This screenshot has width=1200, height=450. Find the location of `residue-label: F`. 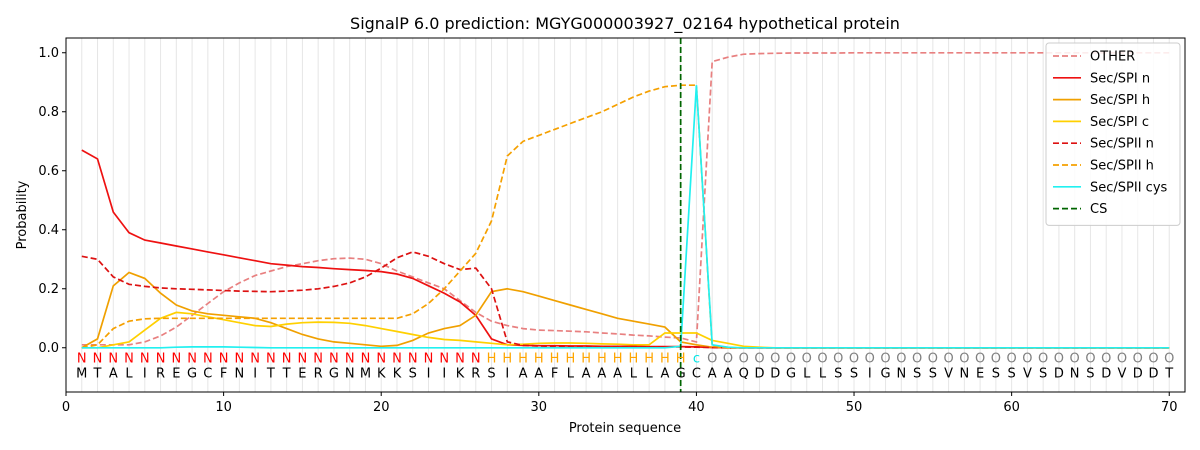

residue-label: F is located at coordinates (554, 373).